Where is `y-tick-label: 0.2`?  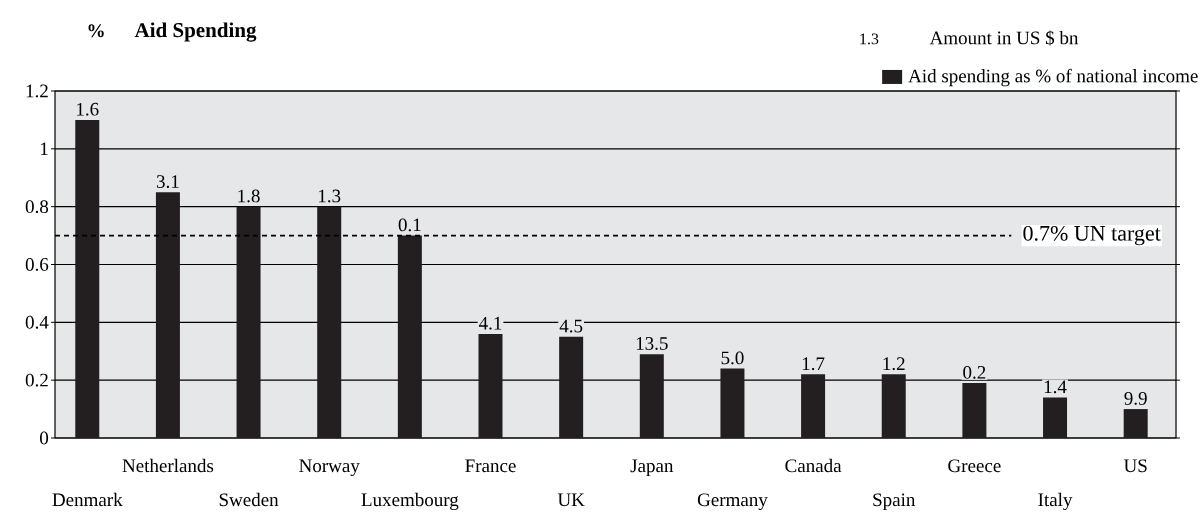 y-tick-label: 0.2 is located at coordinates (36, 380).